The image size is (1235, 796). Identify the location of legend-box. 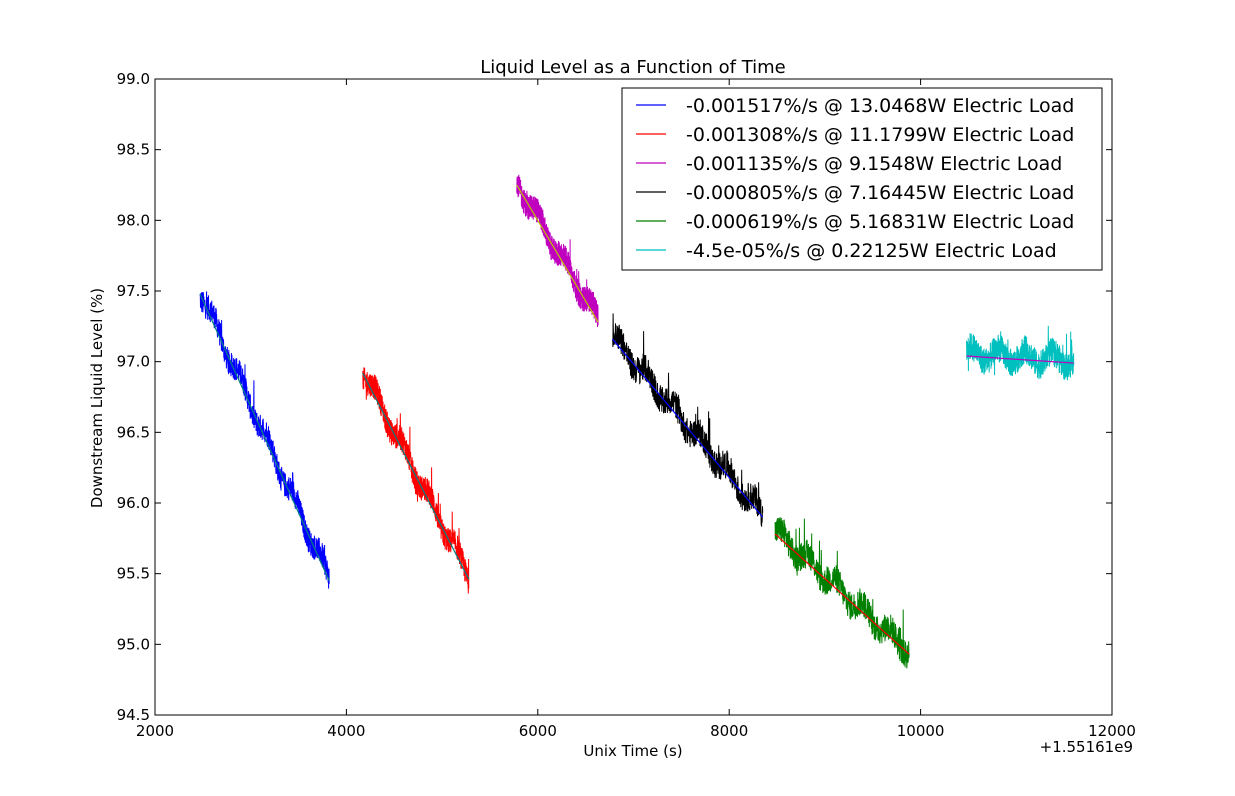
(862, 179).